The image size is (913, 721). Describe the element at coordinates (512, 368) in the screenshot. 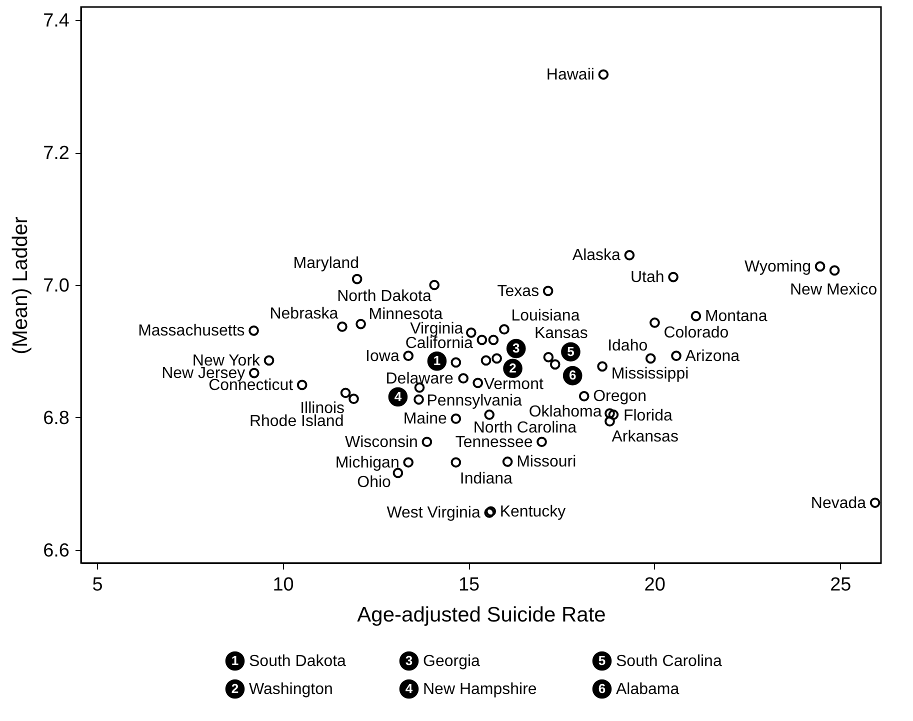

I see `annotation: 2` at that location.